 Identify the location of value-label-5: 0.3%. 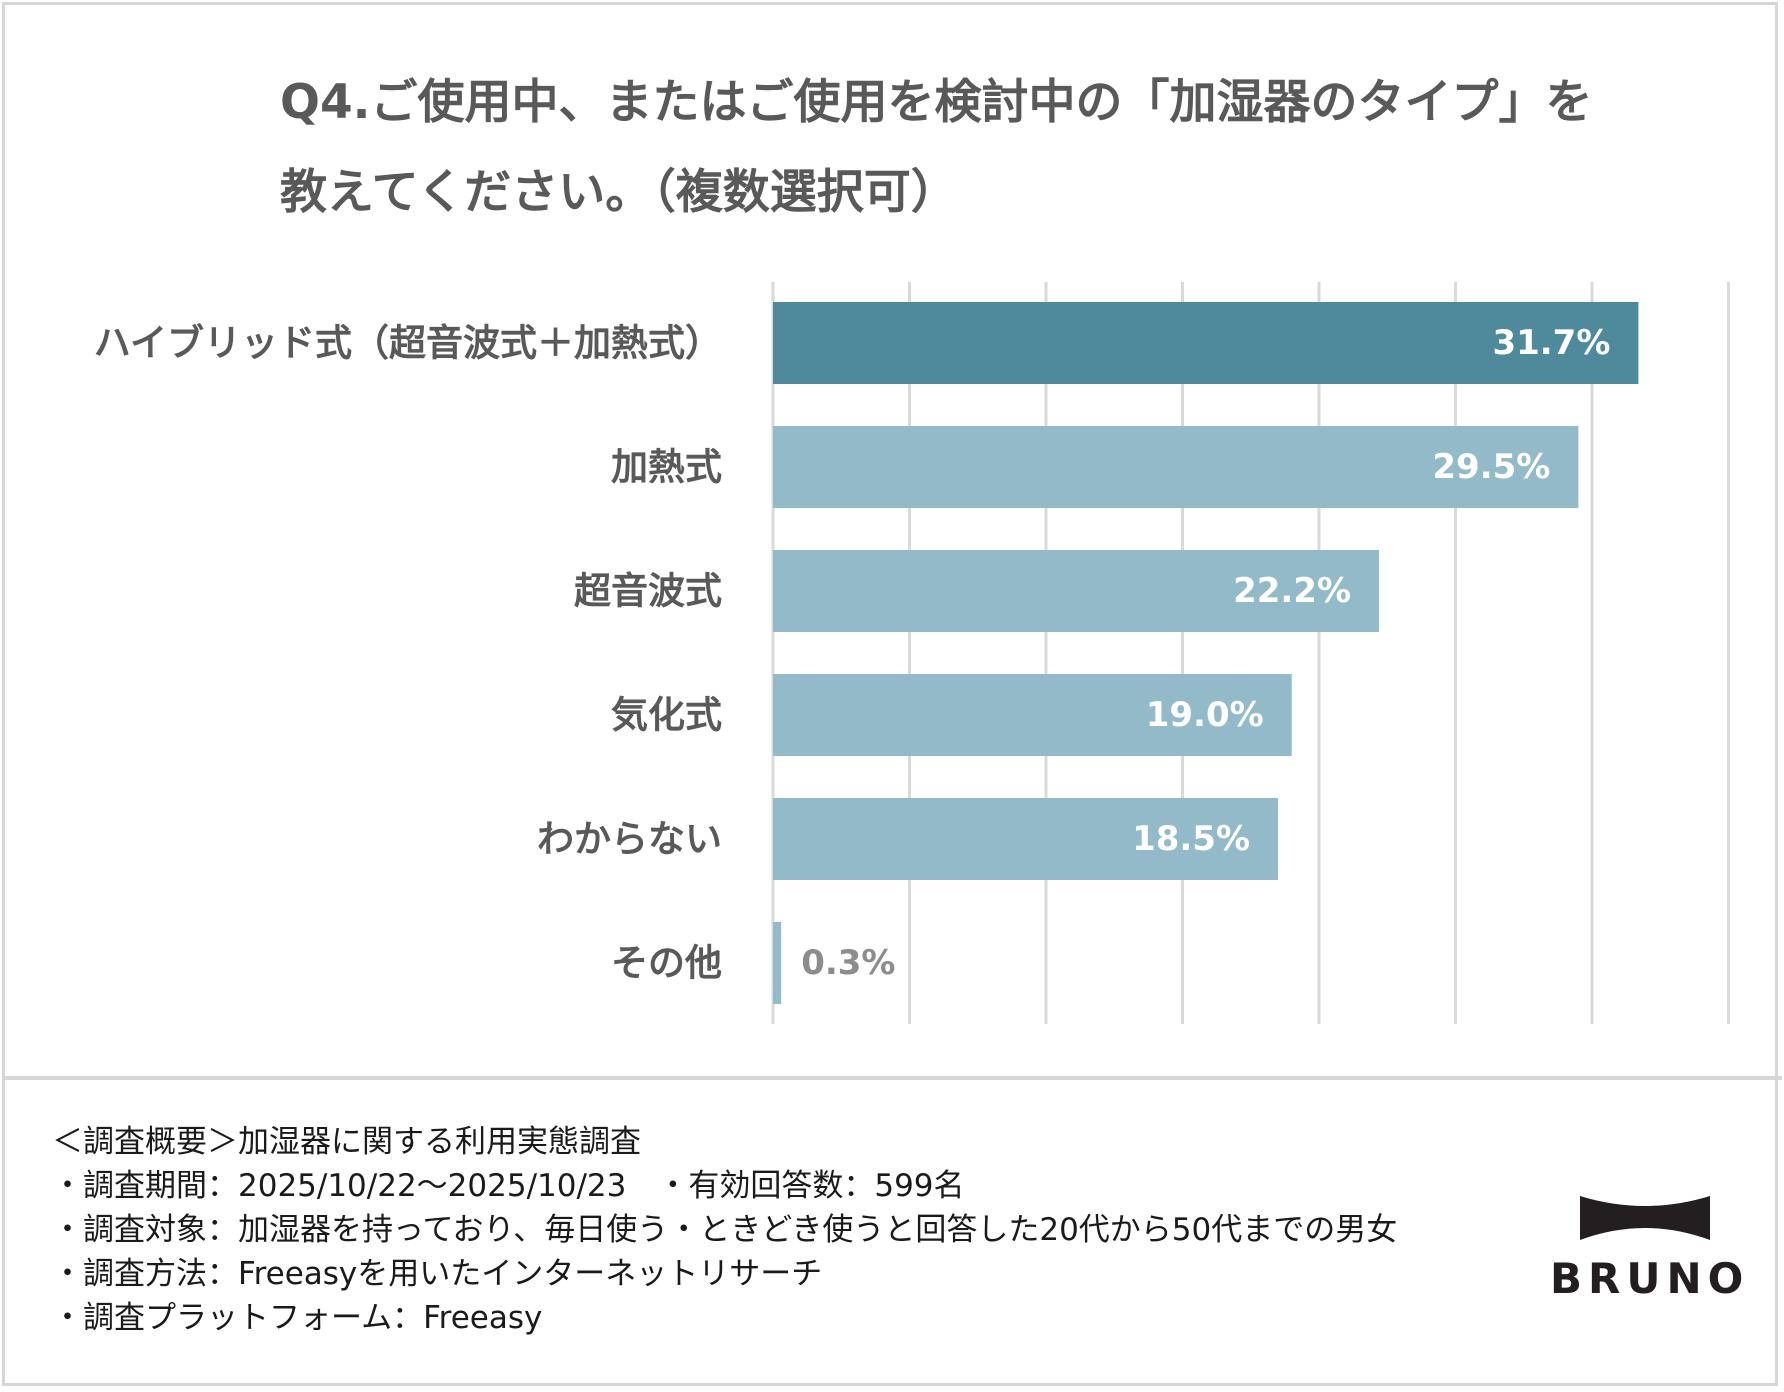
(848, 963).